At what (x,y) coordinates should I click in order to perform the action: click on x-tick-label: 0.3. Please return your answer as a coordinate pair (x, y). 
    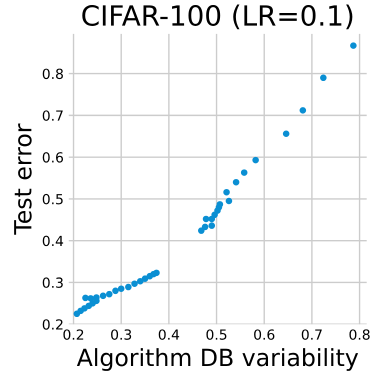
    Looking at the image, I should click on (121, 334).